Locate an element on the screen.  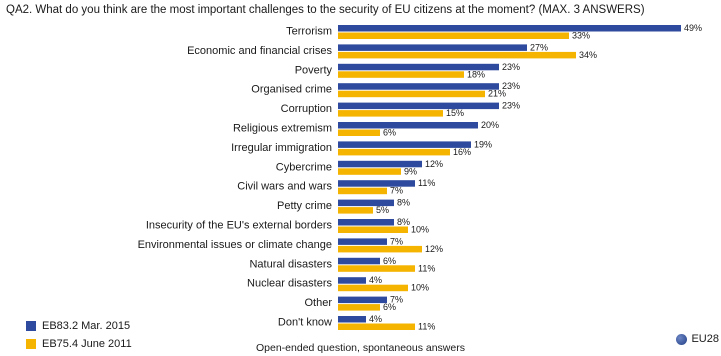
value-label-natural-disasters-series-1: 6% is located at coordinates (389, 261).